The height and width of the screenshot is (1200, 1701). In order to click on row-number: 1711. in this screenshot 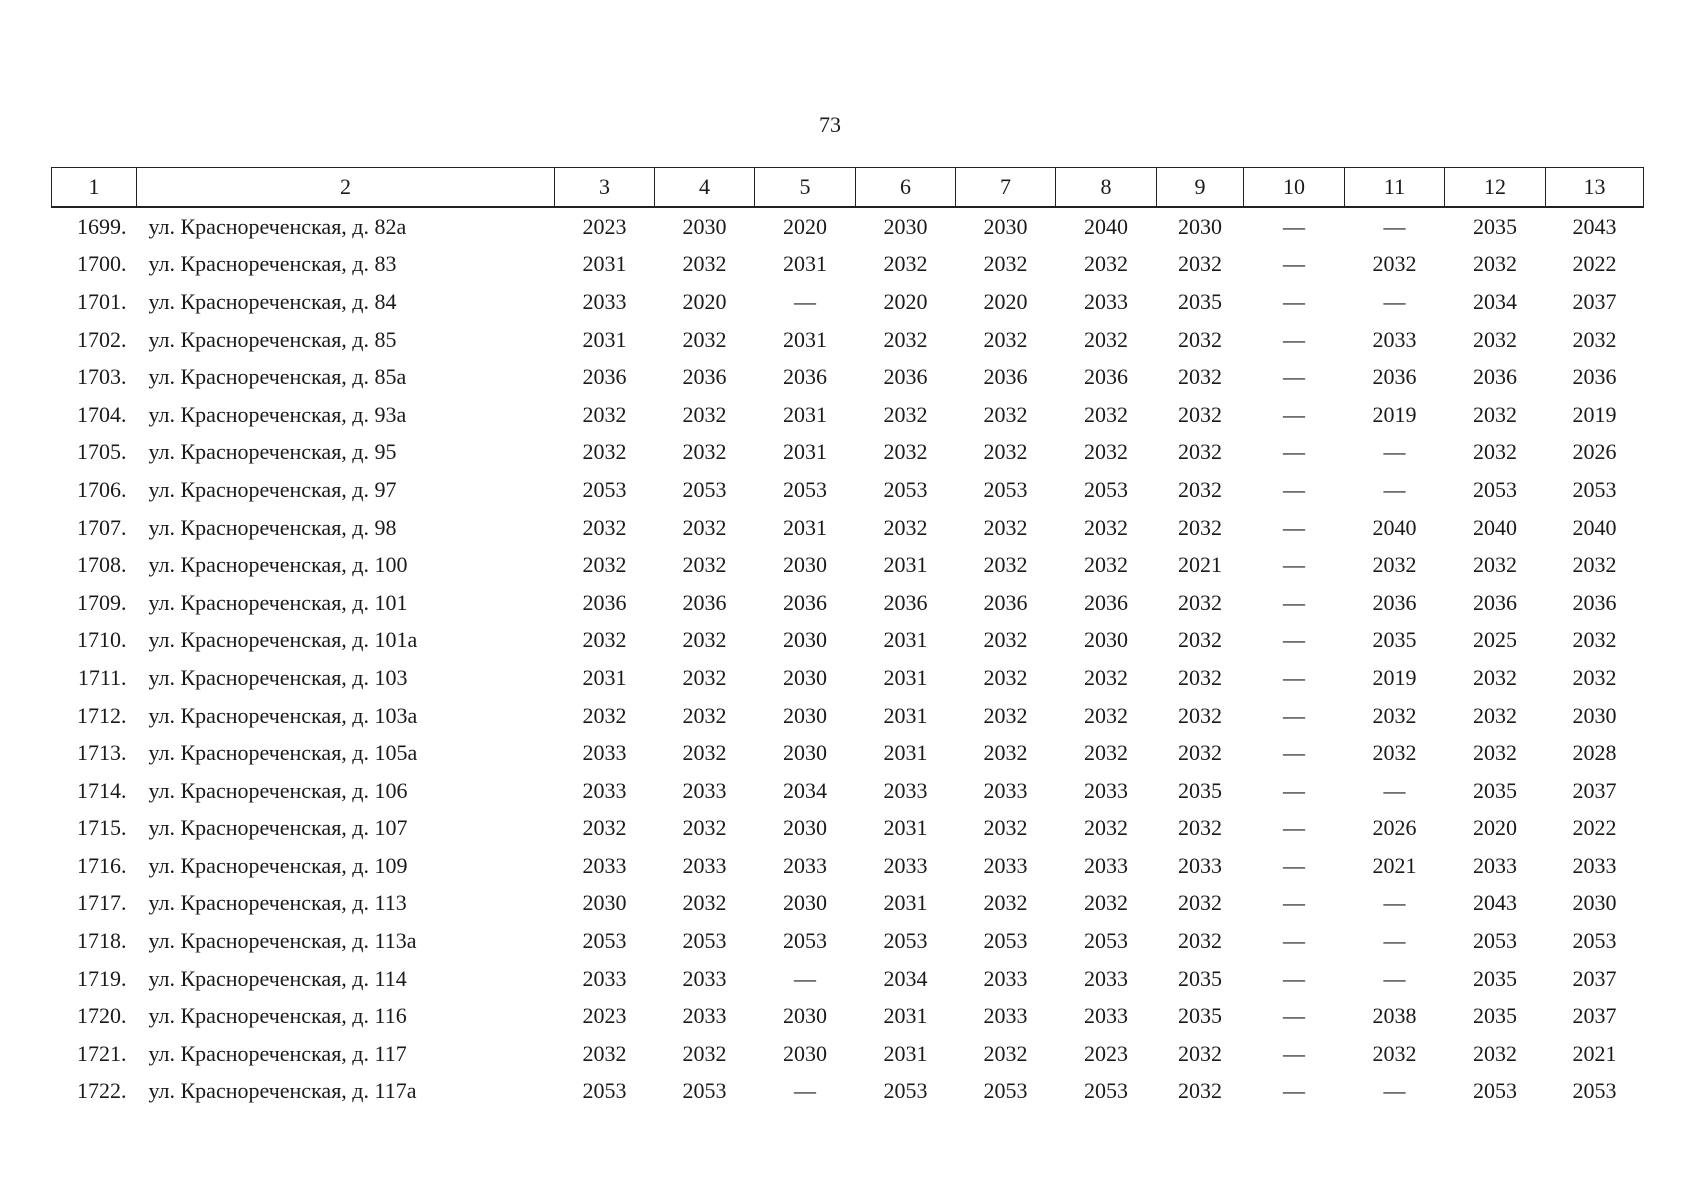, I will do `click(102, 677)`.